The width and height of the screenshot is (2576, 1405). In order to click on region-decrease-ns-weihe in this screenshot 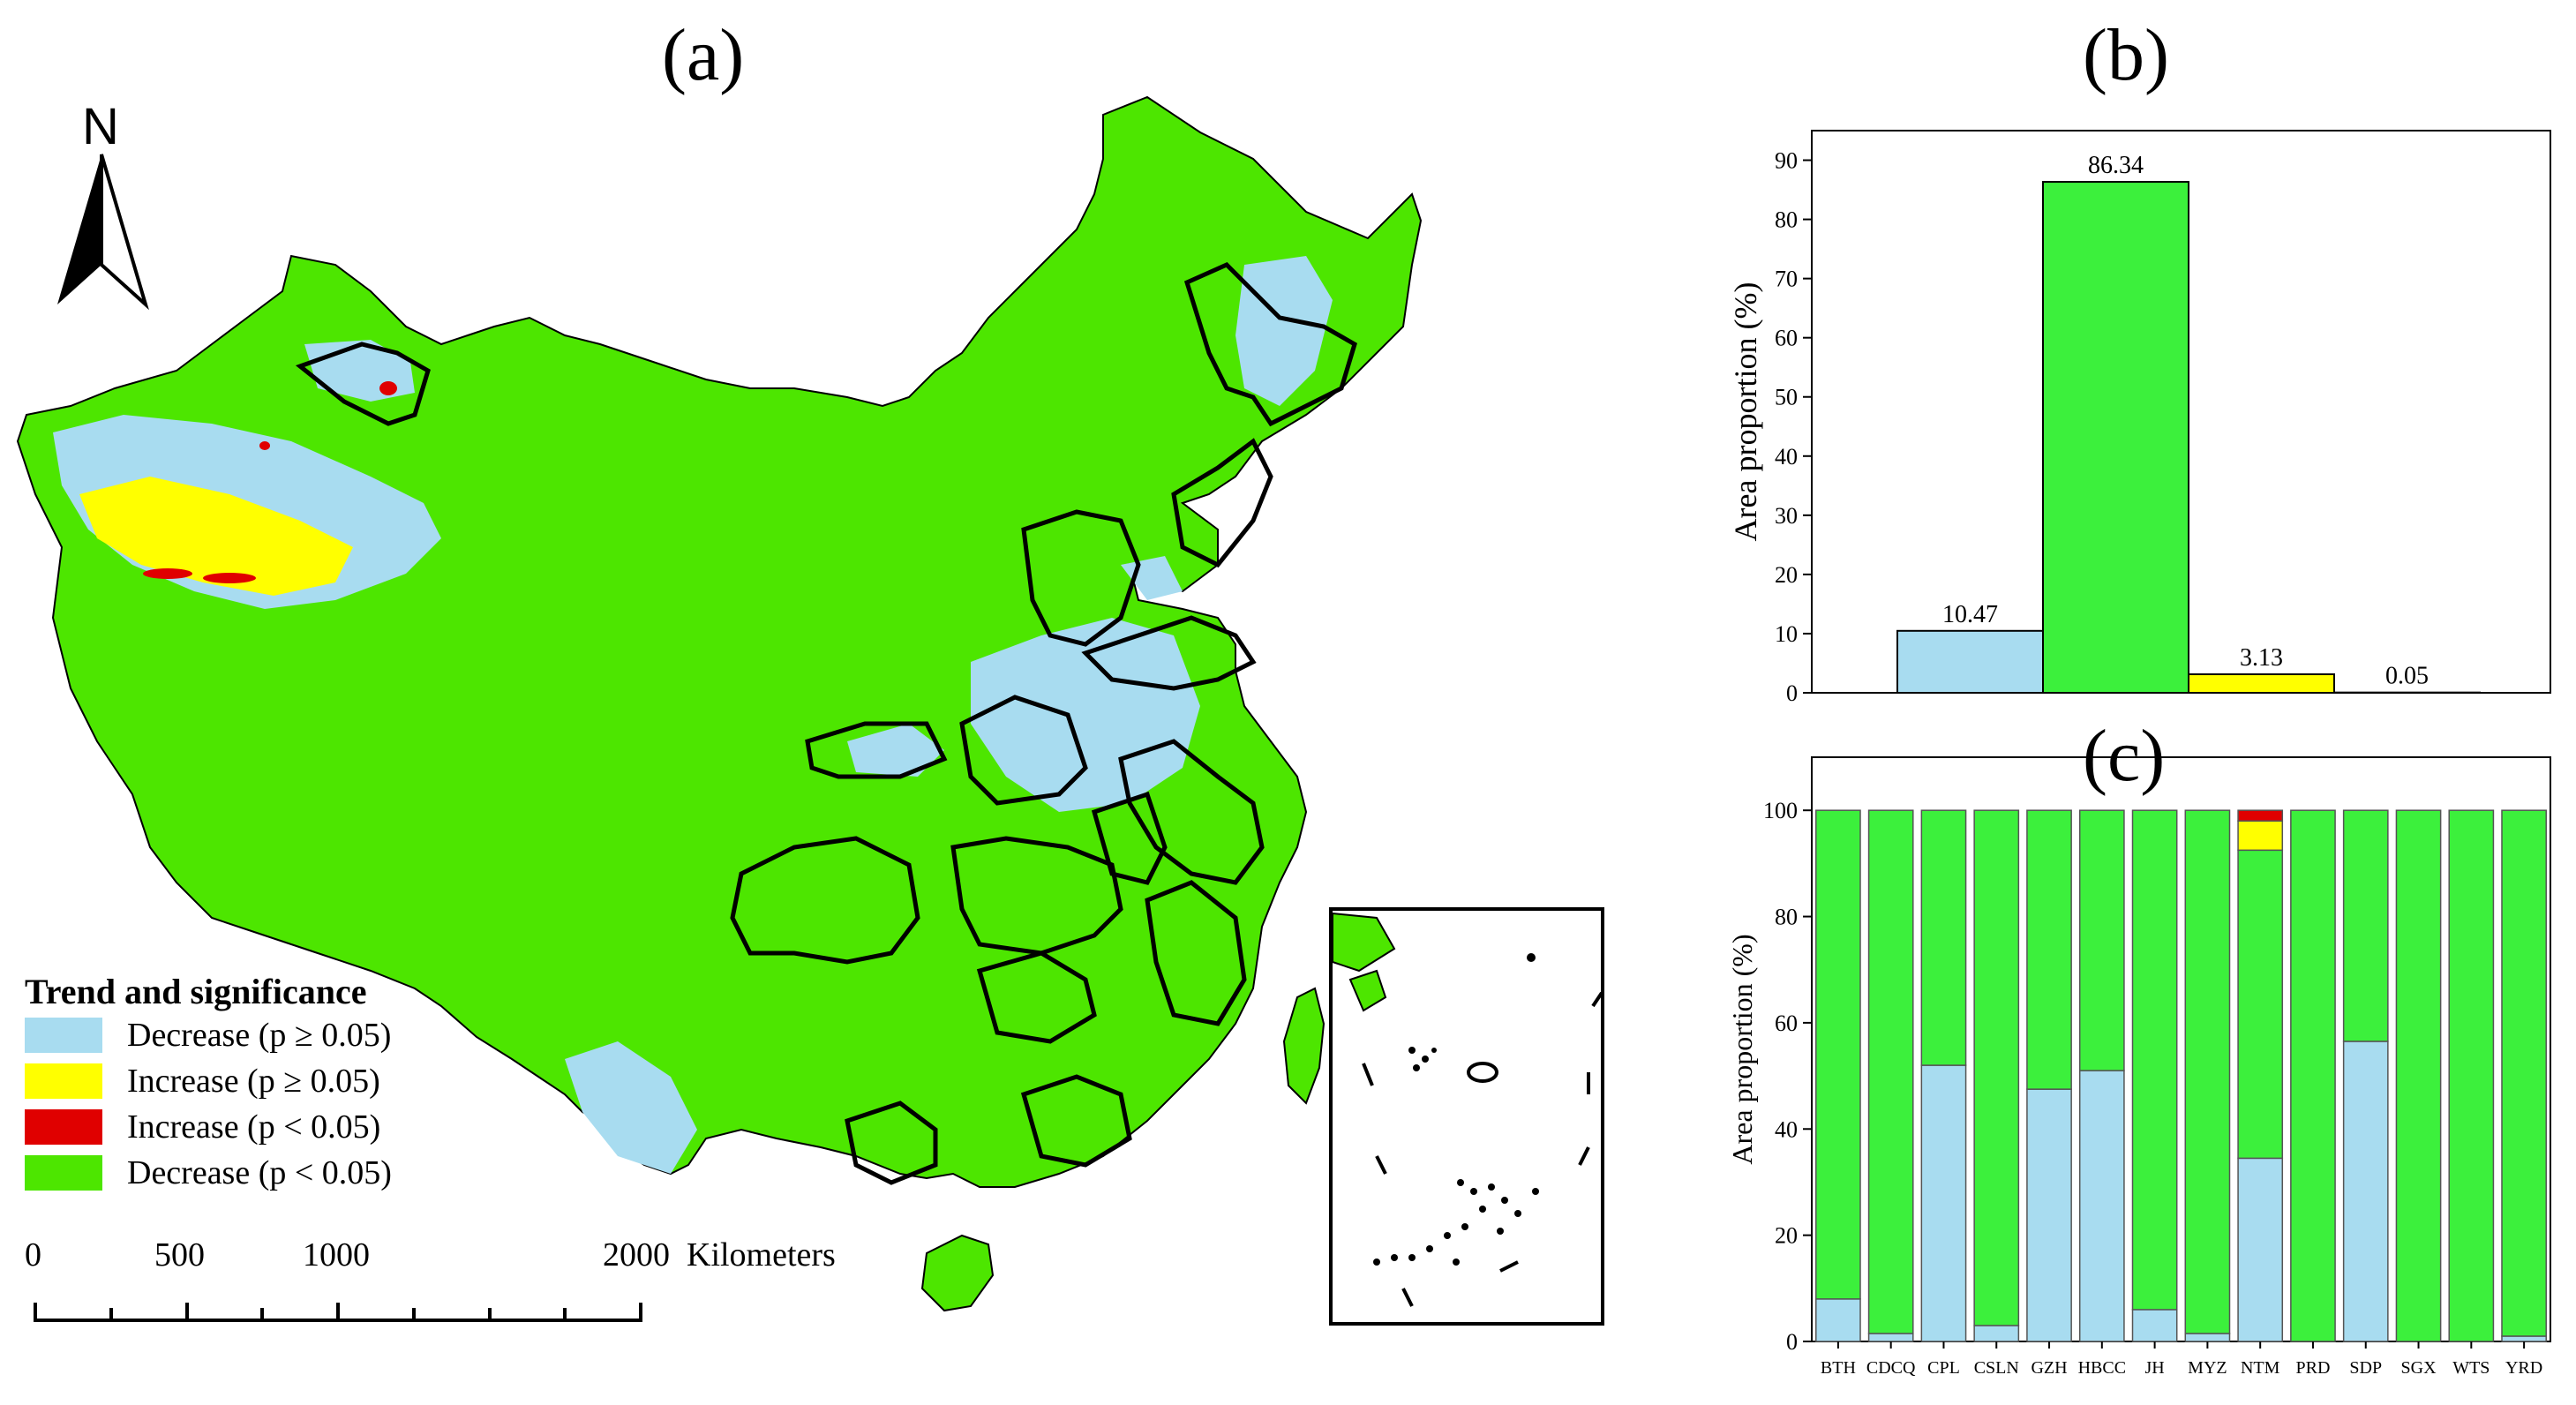, I will do `click(895, 750)`.